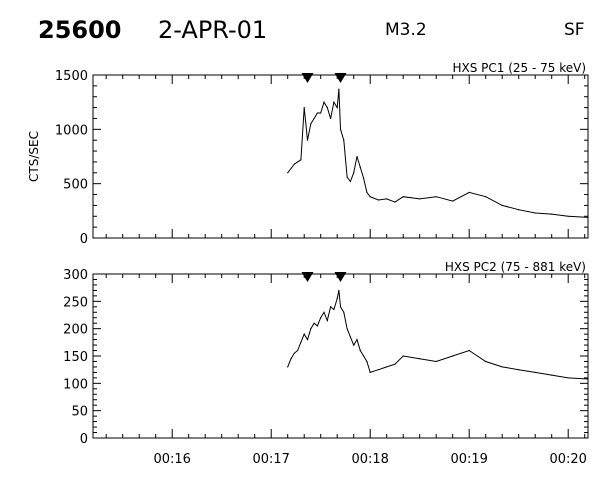  What do you see at coordinates (75, 330) in the screenshot?
I see `y-tick-label: 200` at bounding box center [75, 330].